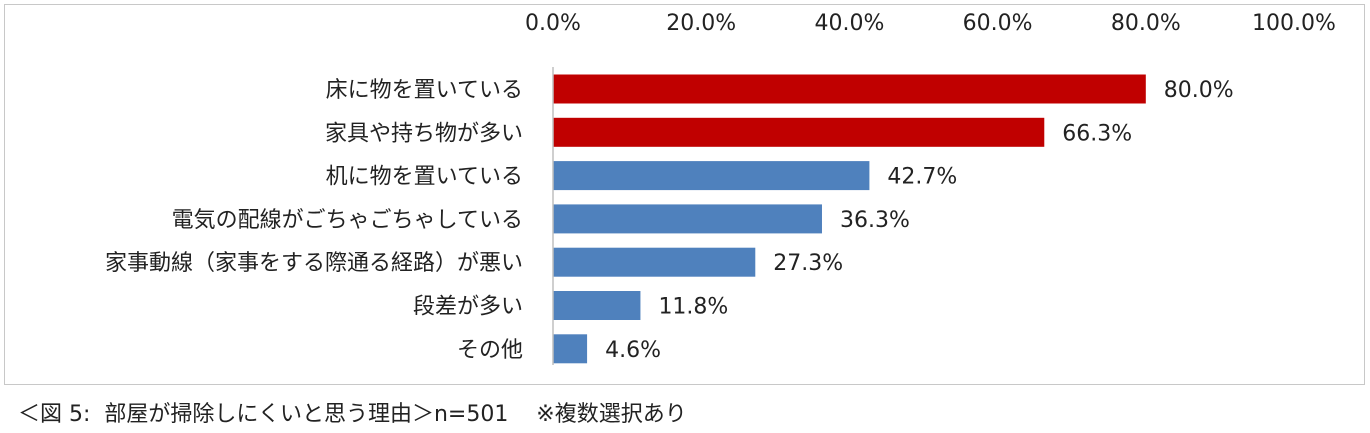 Image resolution: width=1370 pixels, height=433 pixels. I want to click on value-label: 66.3%, so click(1097, 133).